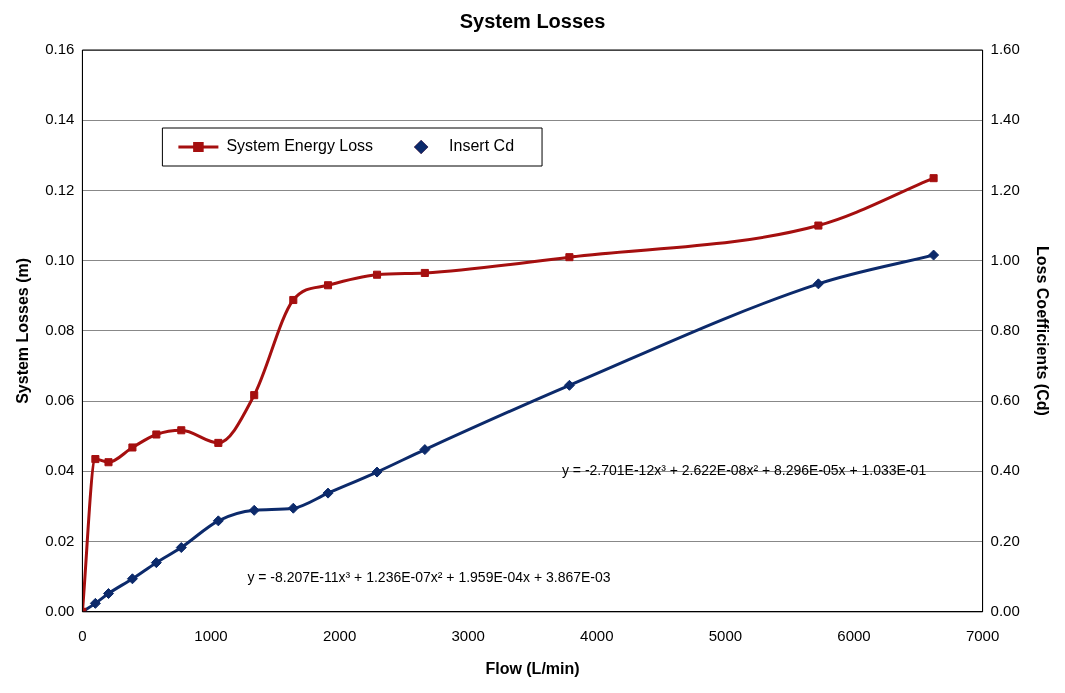  I want to click on y-tick-label: 0.00, so click(60, 610).